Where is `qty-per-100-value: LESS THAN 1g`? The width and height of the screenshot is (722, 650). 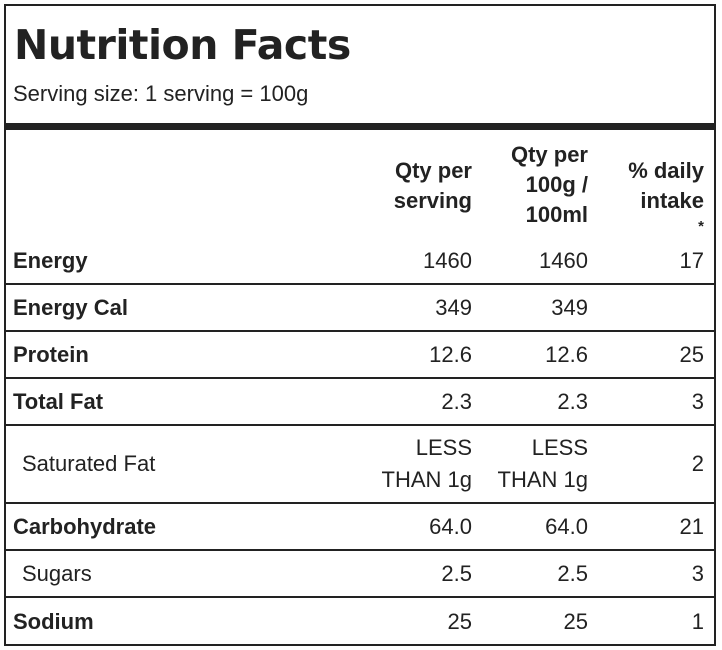
qty-per-100-value: LESS THAN 1g is located at coordinates (543, 464).